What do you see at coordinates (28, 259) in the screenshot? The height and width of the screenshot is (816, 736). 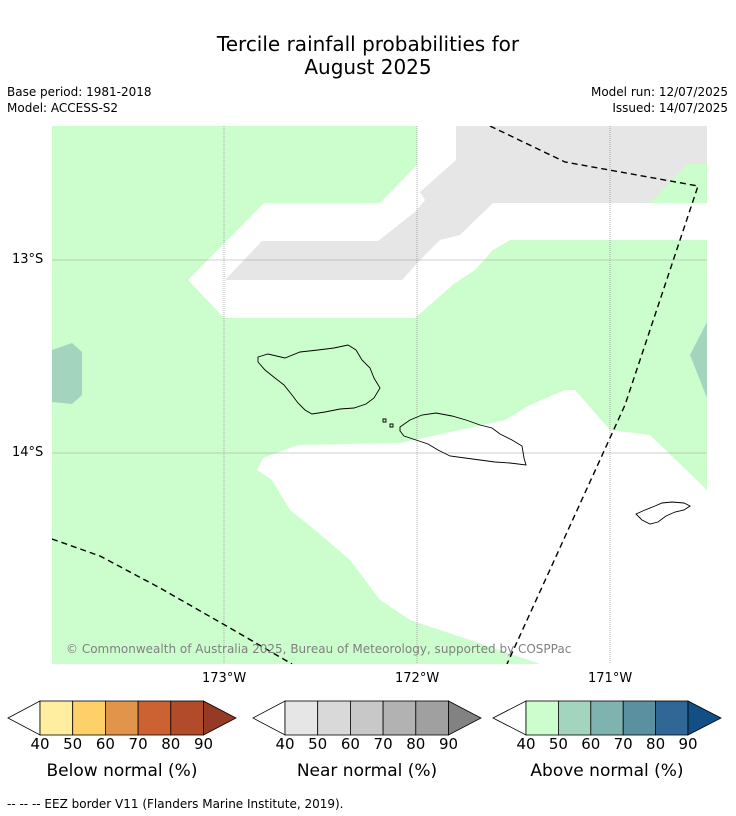 I see `lat-label-13s: 13°S` at bounding box center [28, 259].